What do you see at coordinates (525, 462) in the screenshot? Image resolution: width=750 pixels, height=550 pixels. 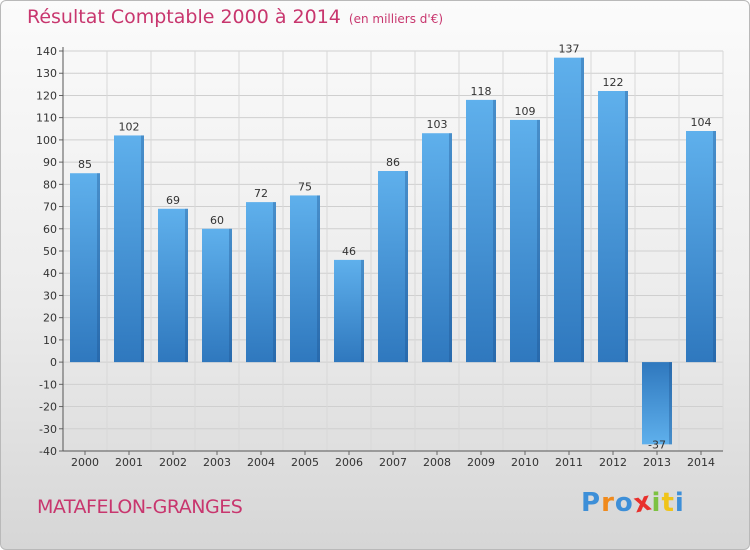 I see `x-tick-label: 2010` at bounding box center [525, 462].